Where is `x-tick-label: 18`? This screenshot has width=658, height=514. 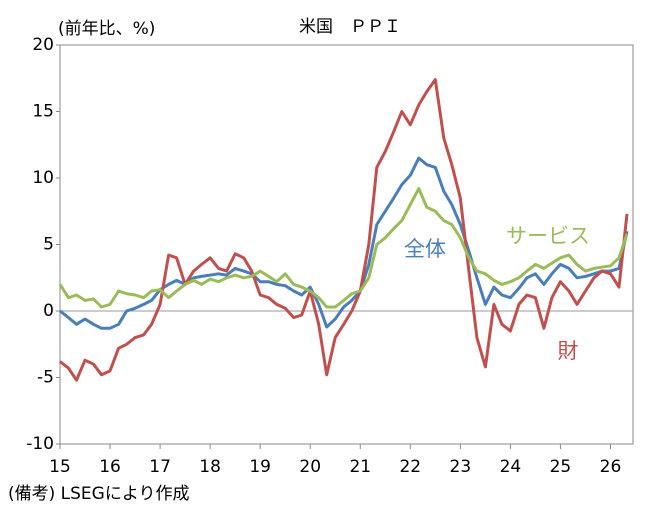
x-tick-label: 18 is located at coordinates (210, 467).